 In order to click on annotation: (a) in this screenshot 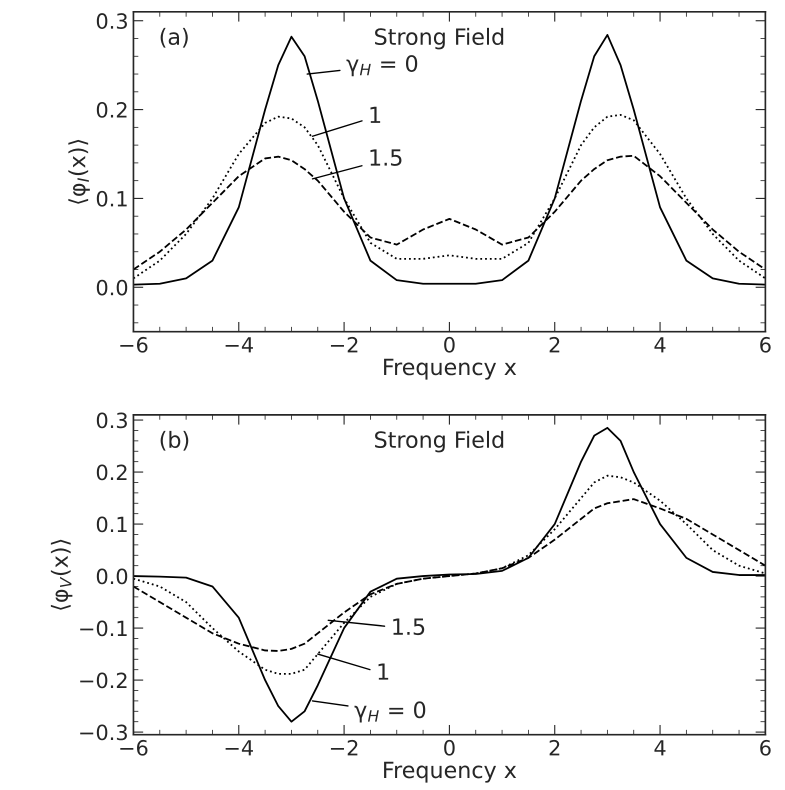, I will do `click(174, 38)`.